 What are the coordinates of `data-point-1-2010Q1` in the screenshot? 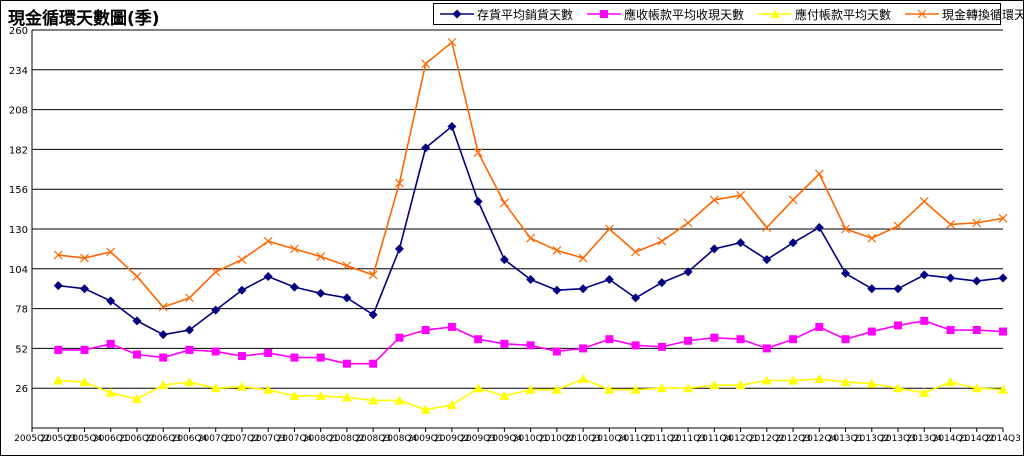 It's located at (530, 345).